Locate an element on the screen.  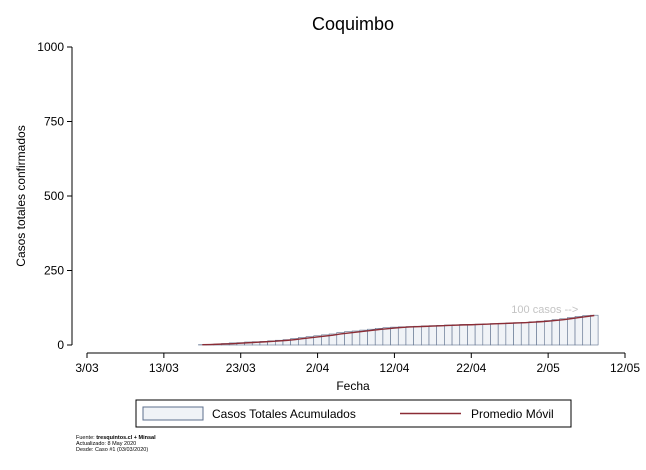
source-name: tresquintos.cl + Minsal is located at coordinates (126, 438).